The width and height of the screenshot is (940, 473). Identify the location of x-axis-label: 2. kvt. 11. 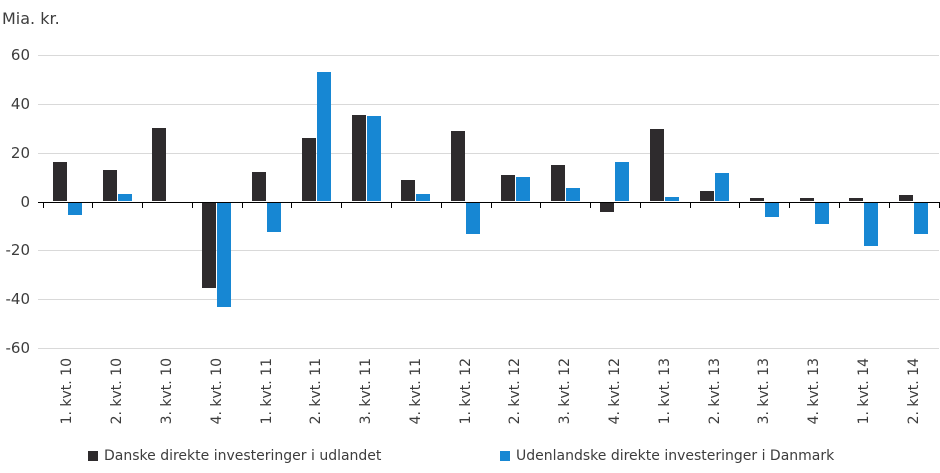
(316, 391).